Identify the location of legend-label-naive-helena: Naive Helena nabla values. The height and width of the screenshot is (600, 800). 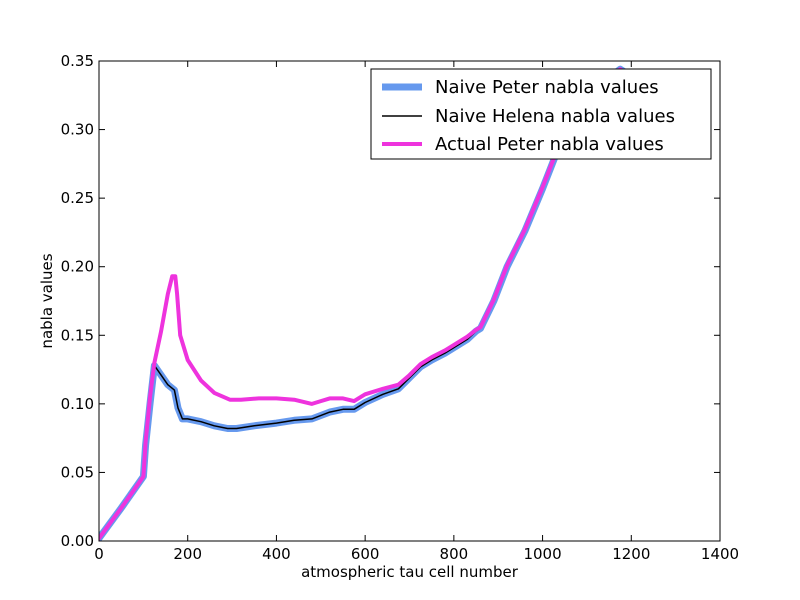
(555, 116).